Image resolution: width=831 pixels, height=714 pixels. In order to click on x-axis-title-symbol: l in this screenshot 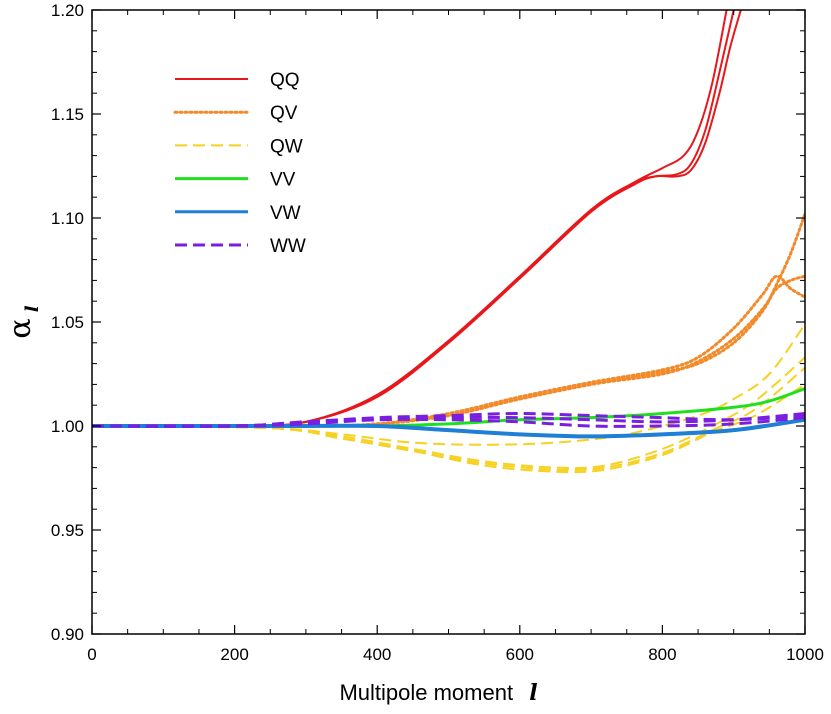, I will do `click(533, 693)`.